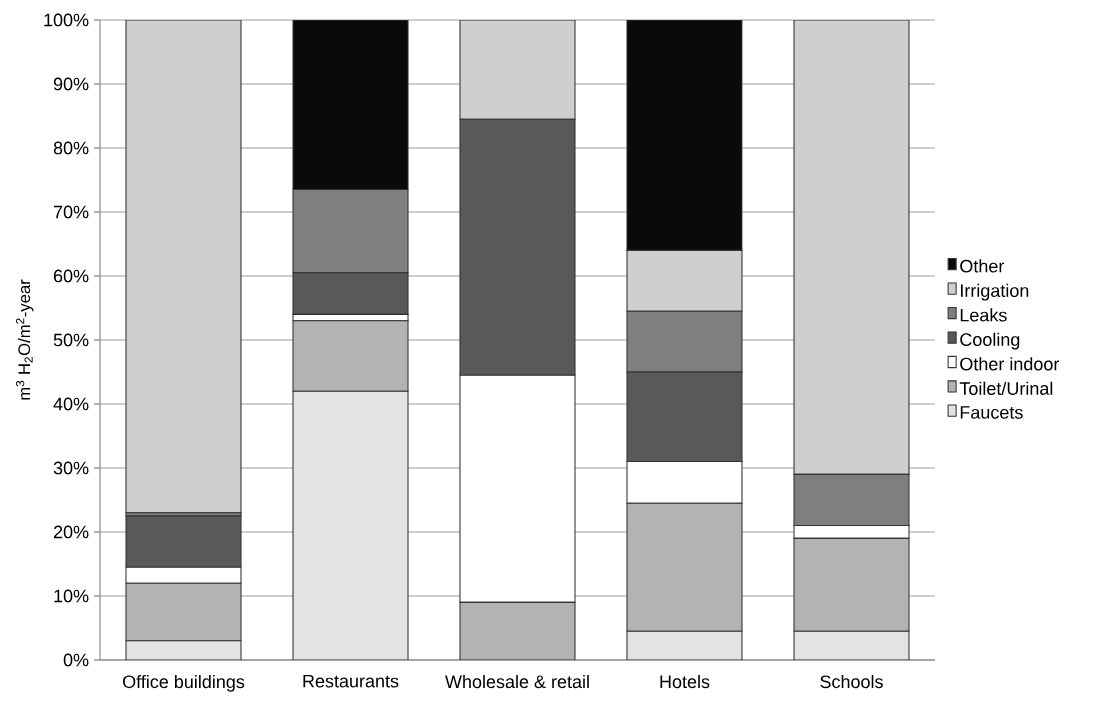 This screenshot has width=1107, height=706. Describe the element at coordinates (1006, 388) in the screenshot. I see `legend-label: Toilet/Urinal` at that location.